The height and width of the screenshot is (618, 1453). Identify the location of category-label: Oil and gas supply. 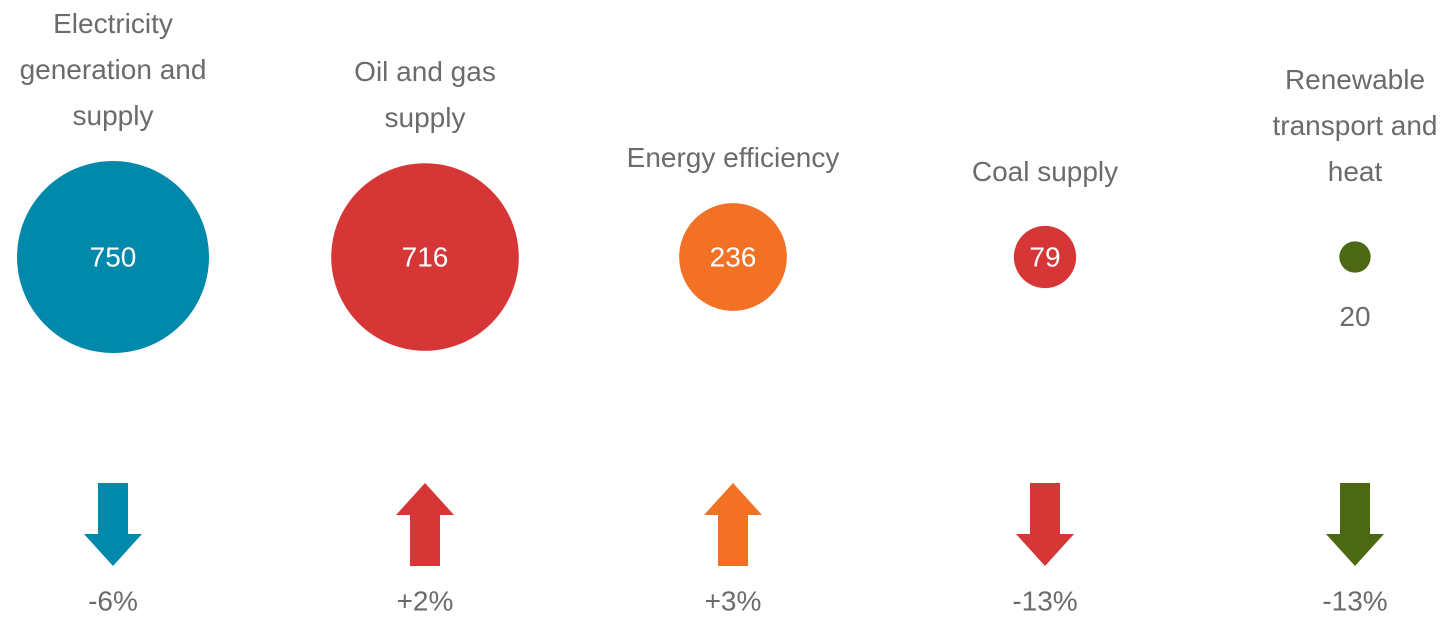
(425, 95).